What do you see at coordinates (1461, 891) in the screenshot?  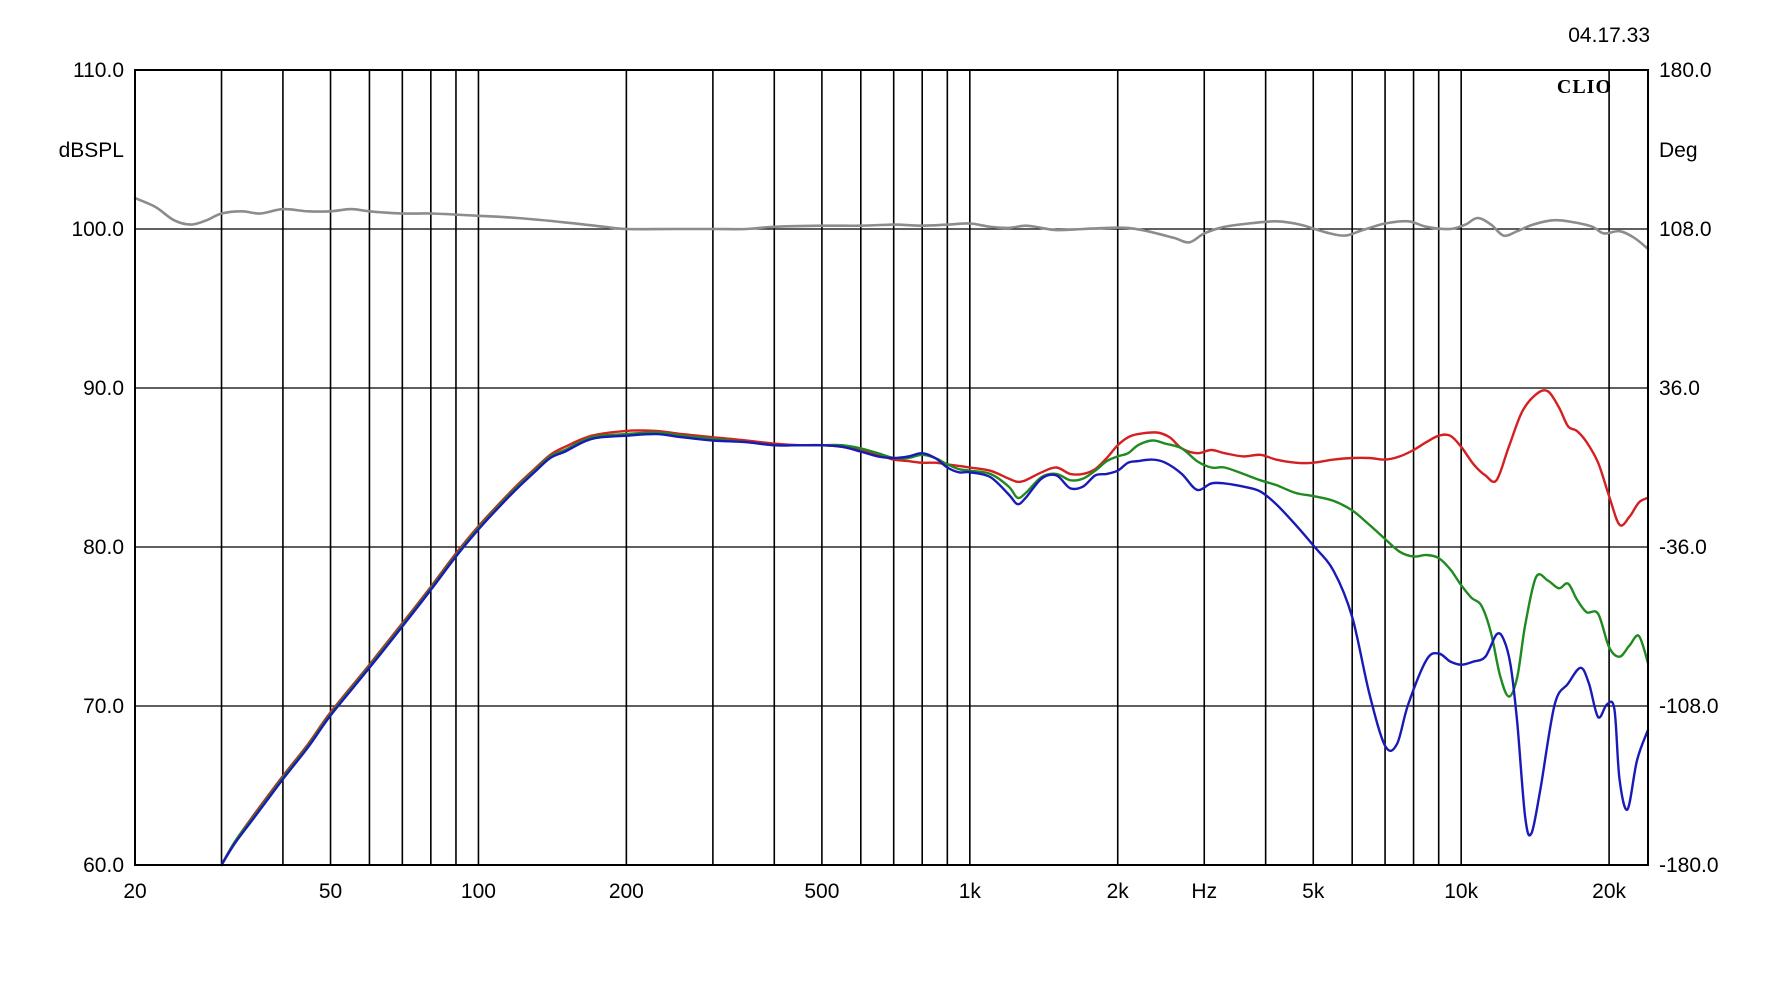 I see `x-tick-label: 10k` at bounding box center [1461, 891].